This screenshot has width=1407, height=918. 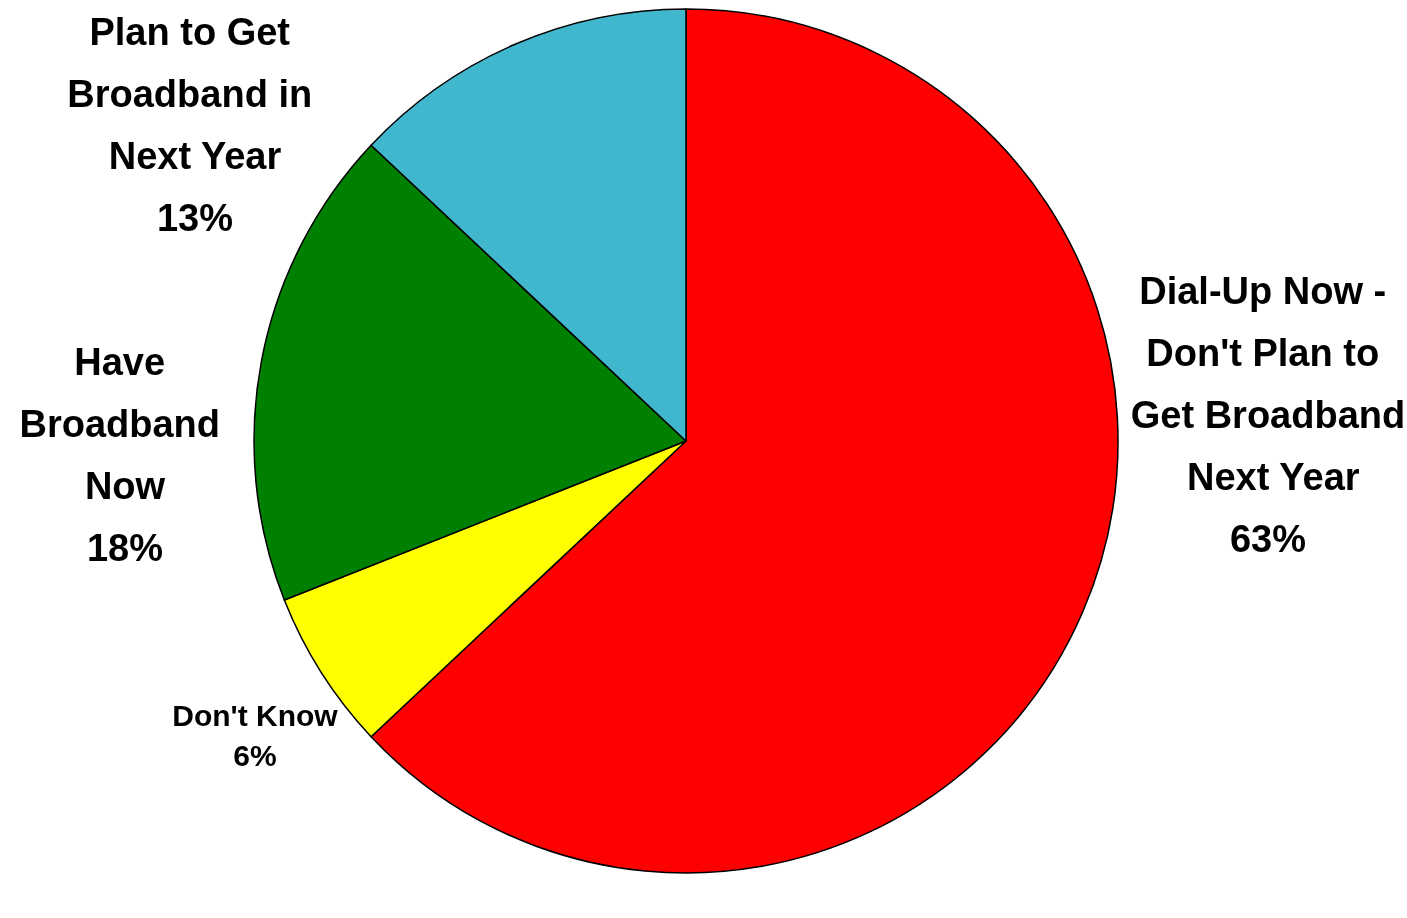 I want to click on slice-label: Plan to Get Broadband in Next Year, so click(x=195, y=94).